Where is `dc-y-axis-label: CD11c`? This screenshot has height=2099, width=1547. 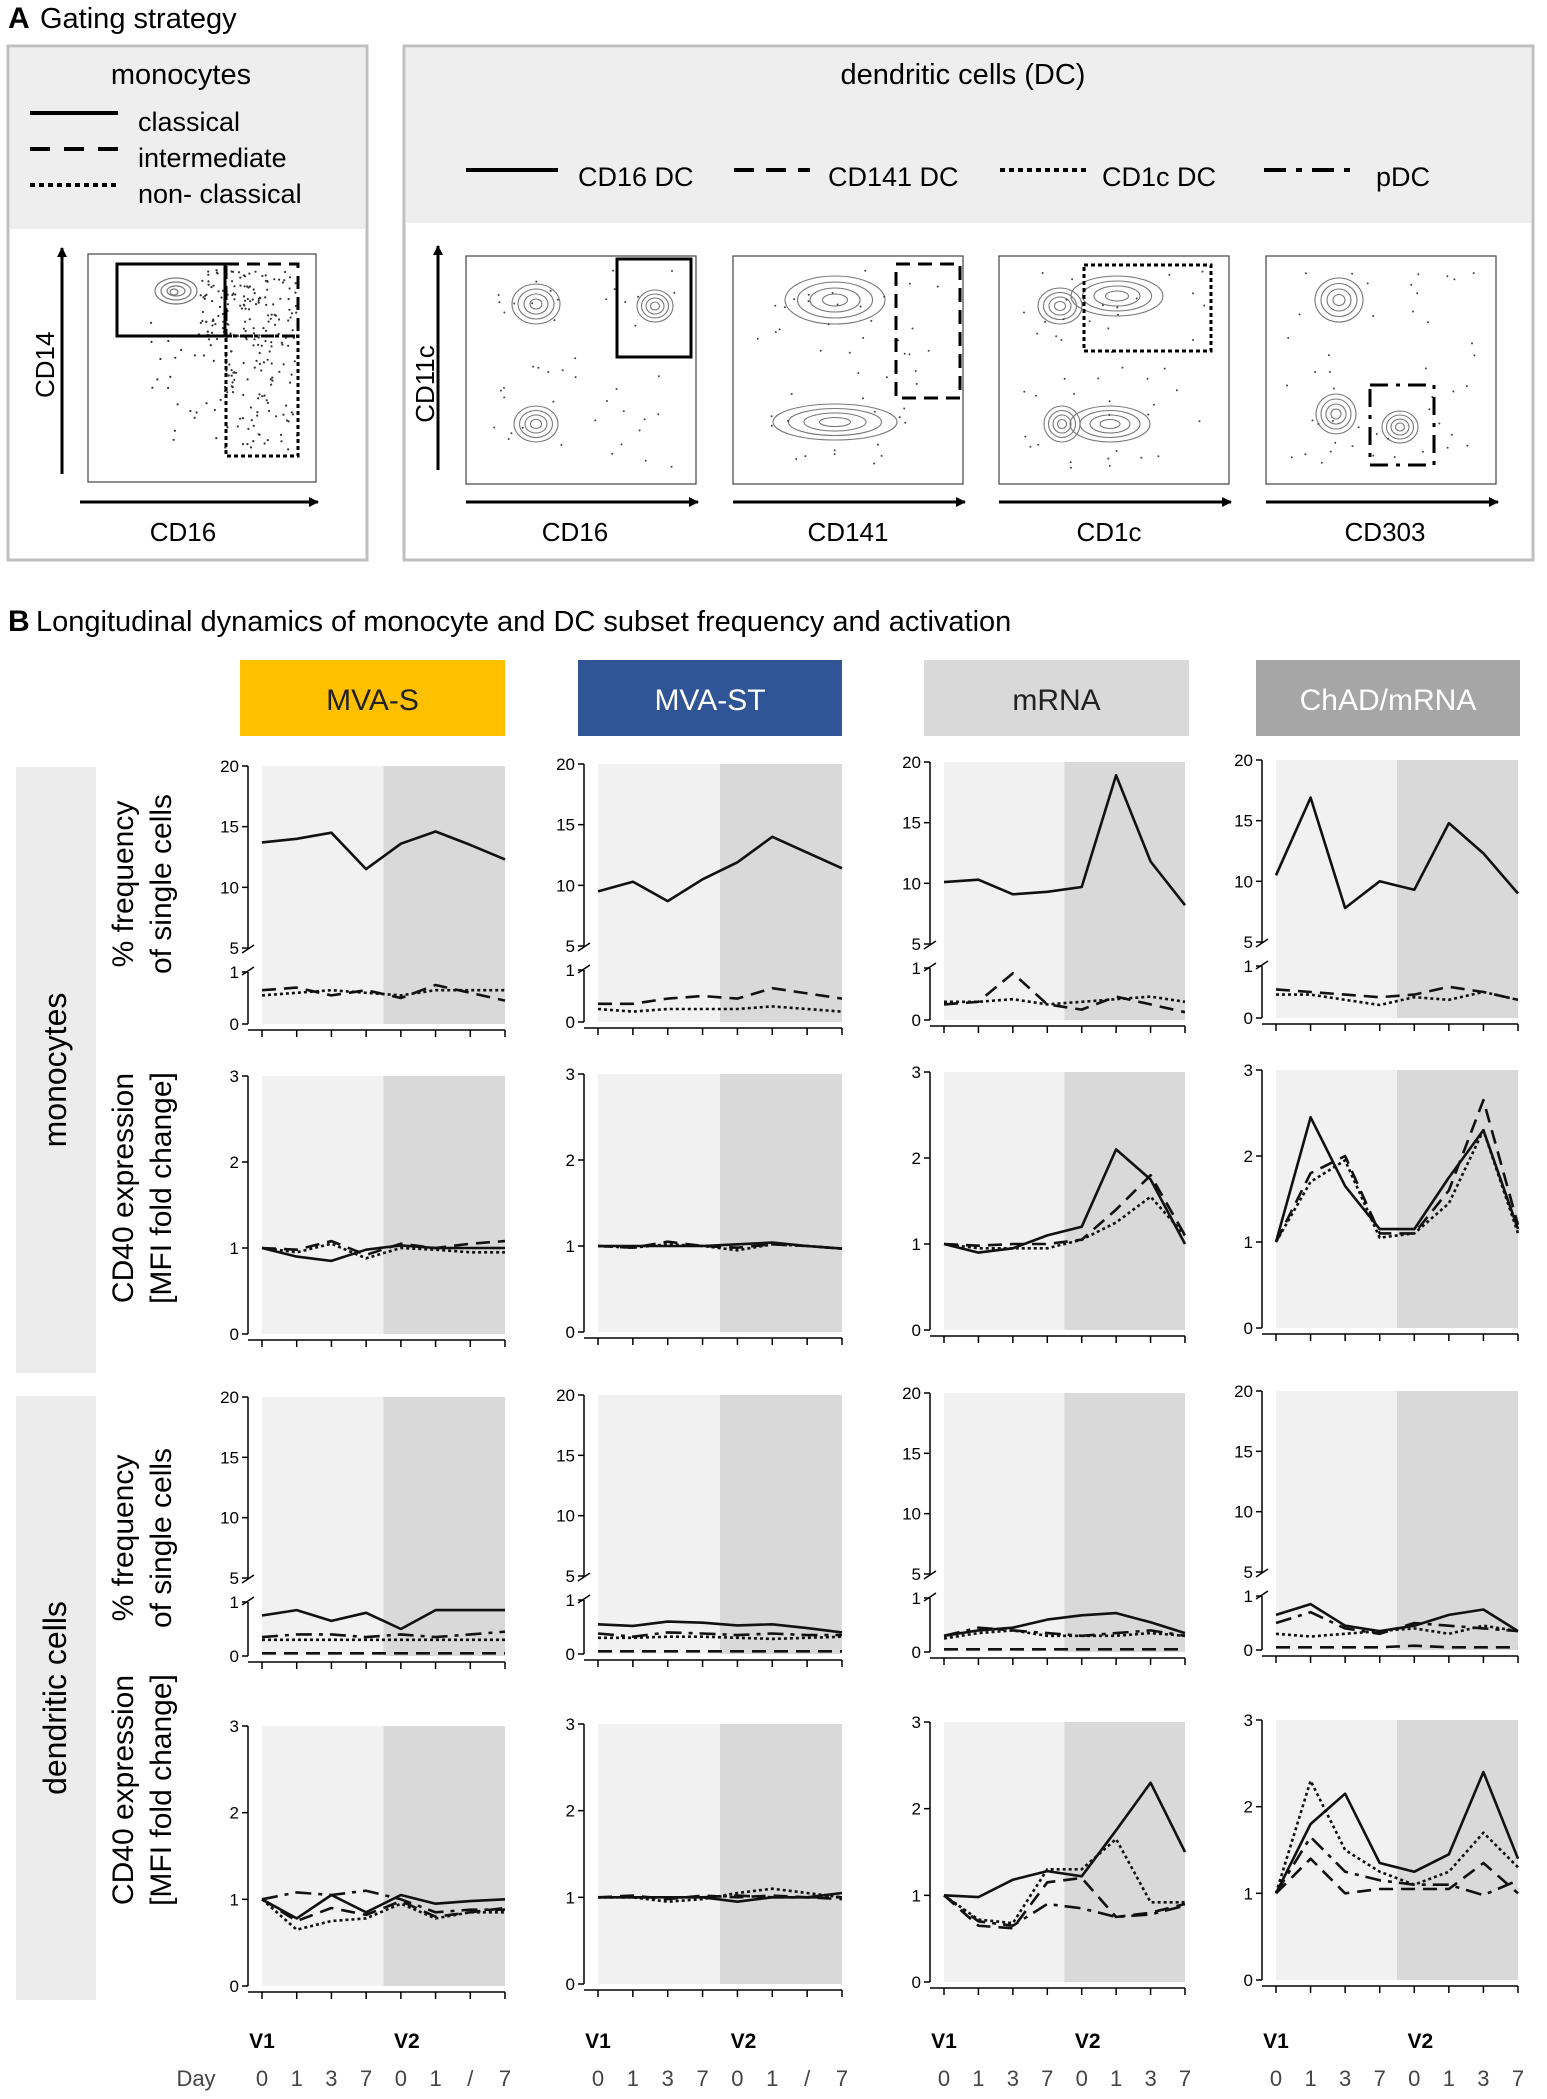
dc-y-axis-label: CD11c is located at coordinates (425, 384).